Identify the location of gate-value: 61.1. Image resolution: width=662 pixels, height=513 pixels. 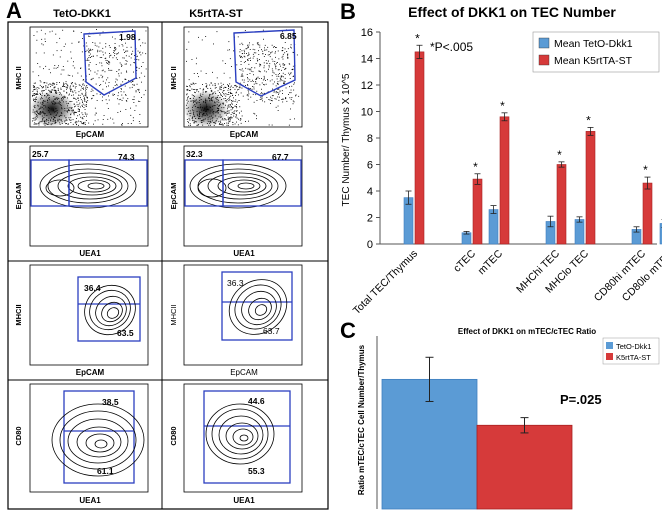
(105, 471).